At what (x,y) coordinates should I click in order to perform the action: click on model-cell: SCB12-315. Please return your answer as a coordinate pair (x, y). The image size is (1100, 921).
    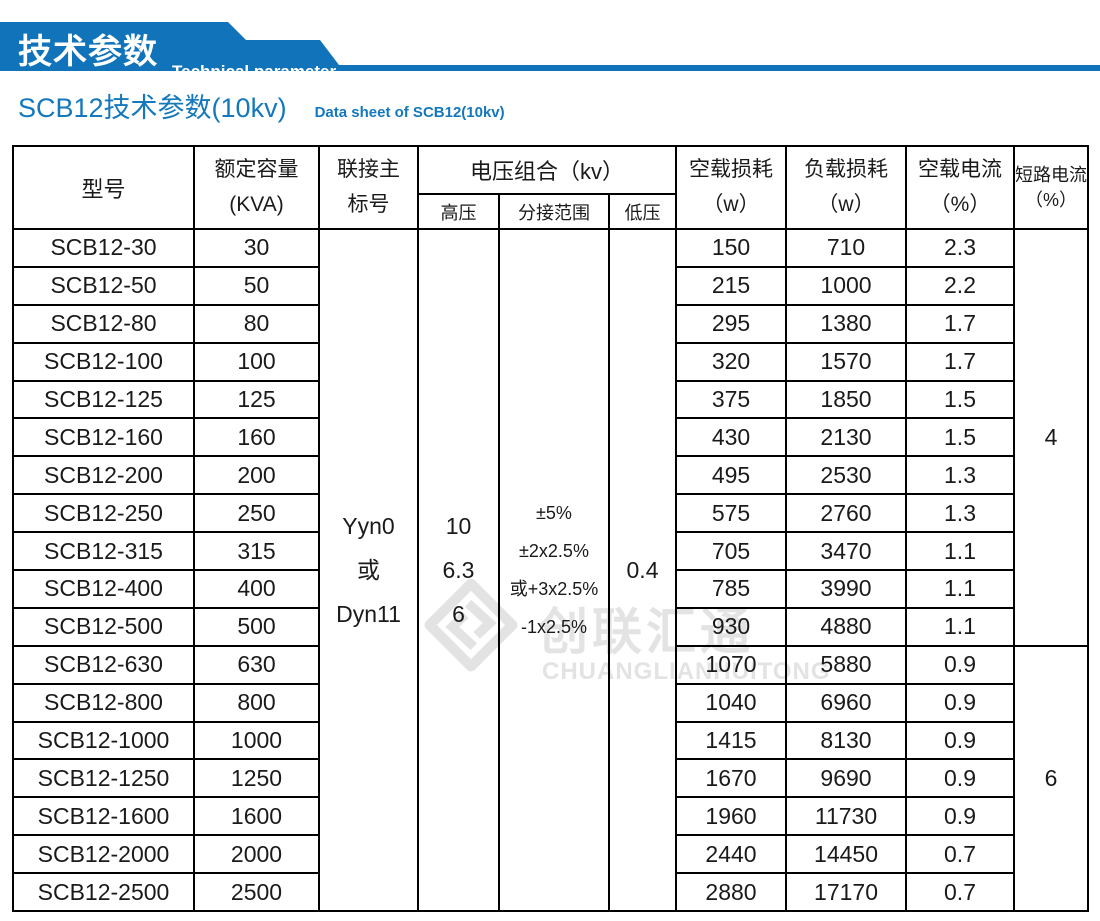
    Looking at the image, I should click on (103, 551).